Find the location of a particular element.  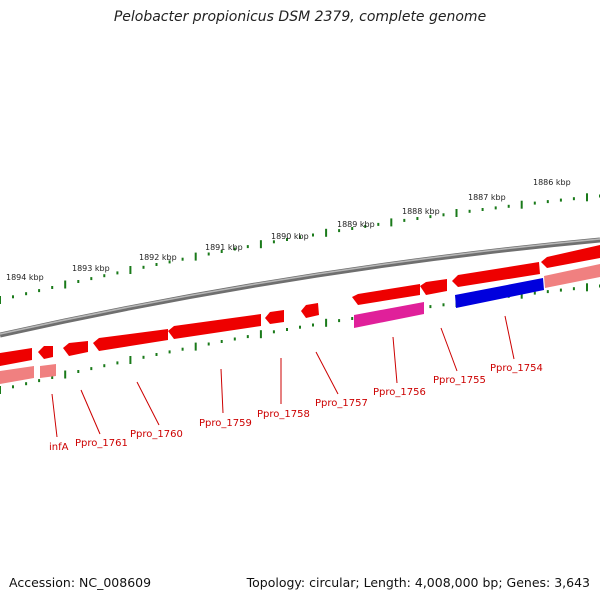

scale-label: 1891 kbp is located at coordinates (224, 247).